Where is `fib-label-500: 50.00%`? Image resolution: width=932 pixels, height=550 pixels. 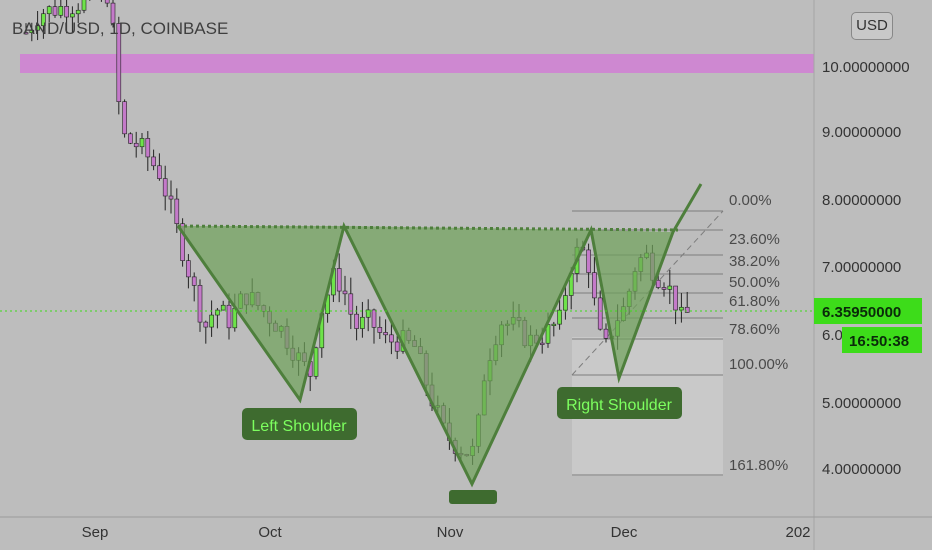
fib-label-500: 50.00% is located at coordinates (754, 282).